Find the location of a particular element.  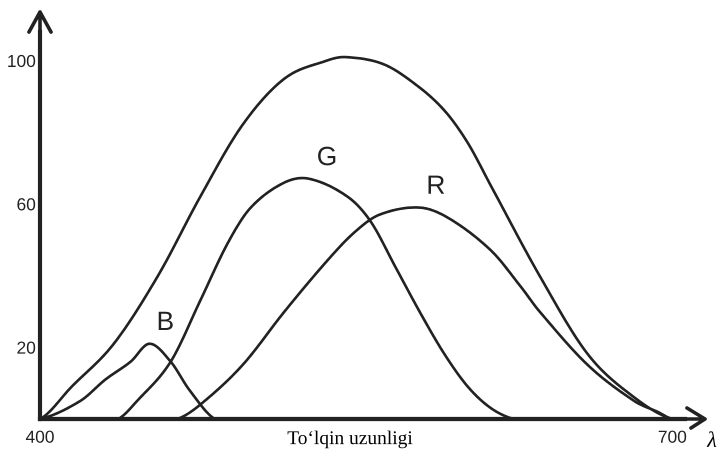

text: λ is located at coordinates (711, 439).